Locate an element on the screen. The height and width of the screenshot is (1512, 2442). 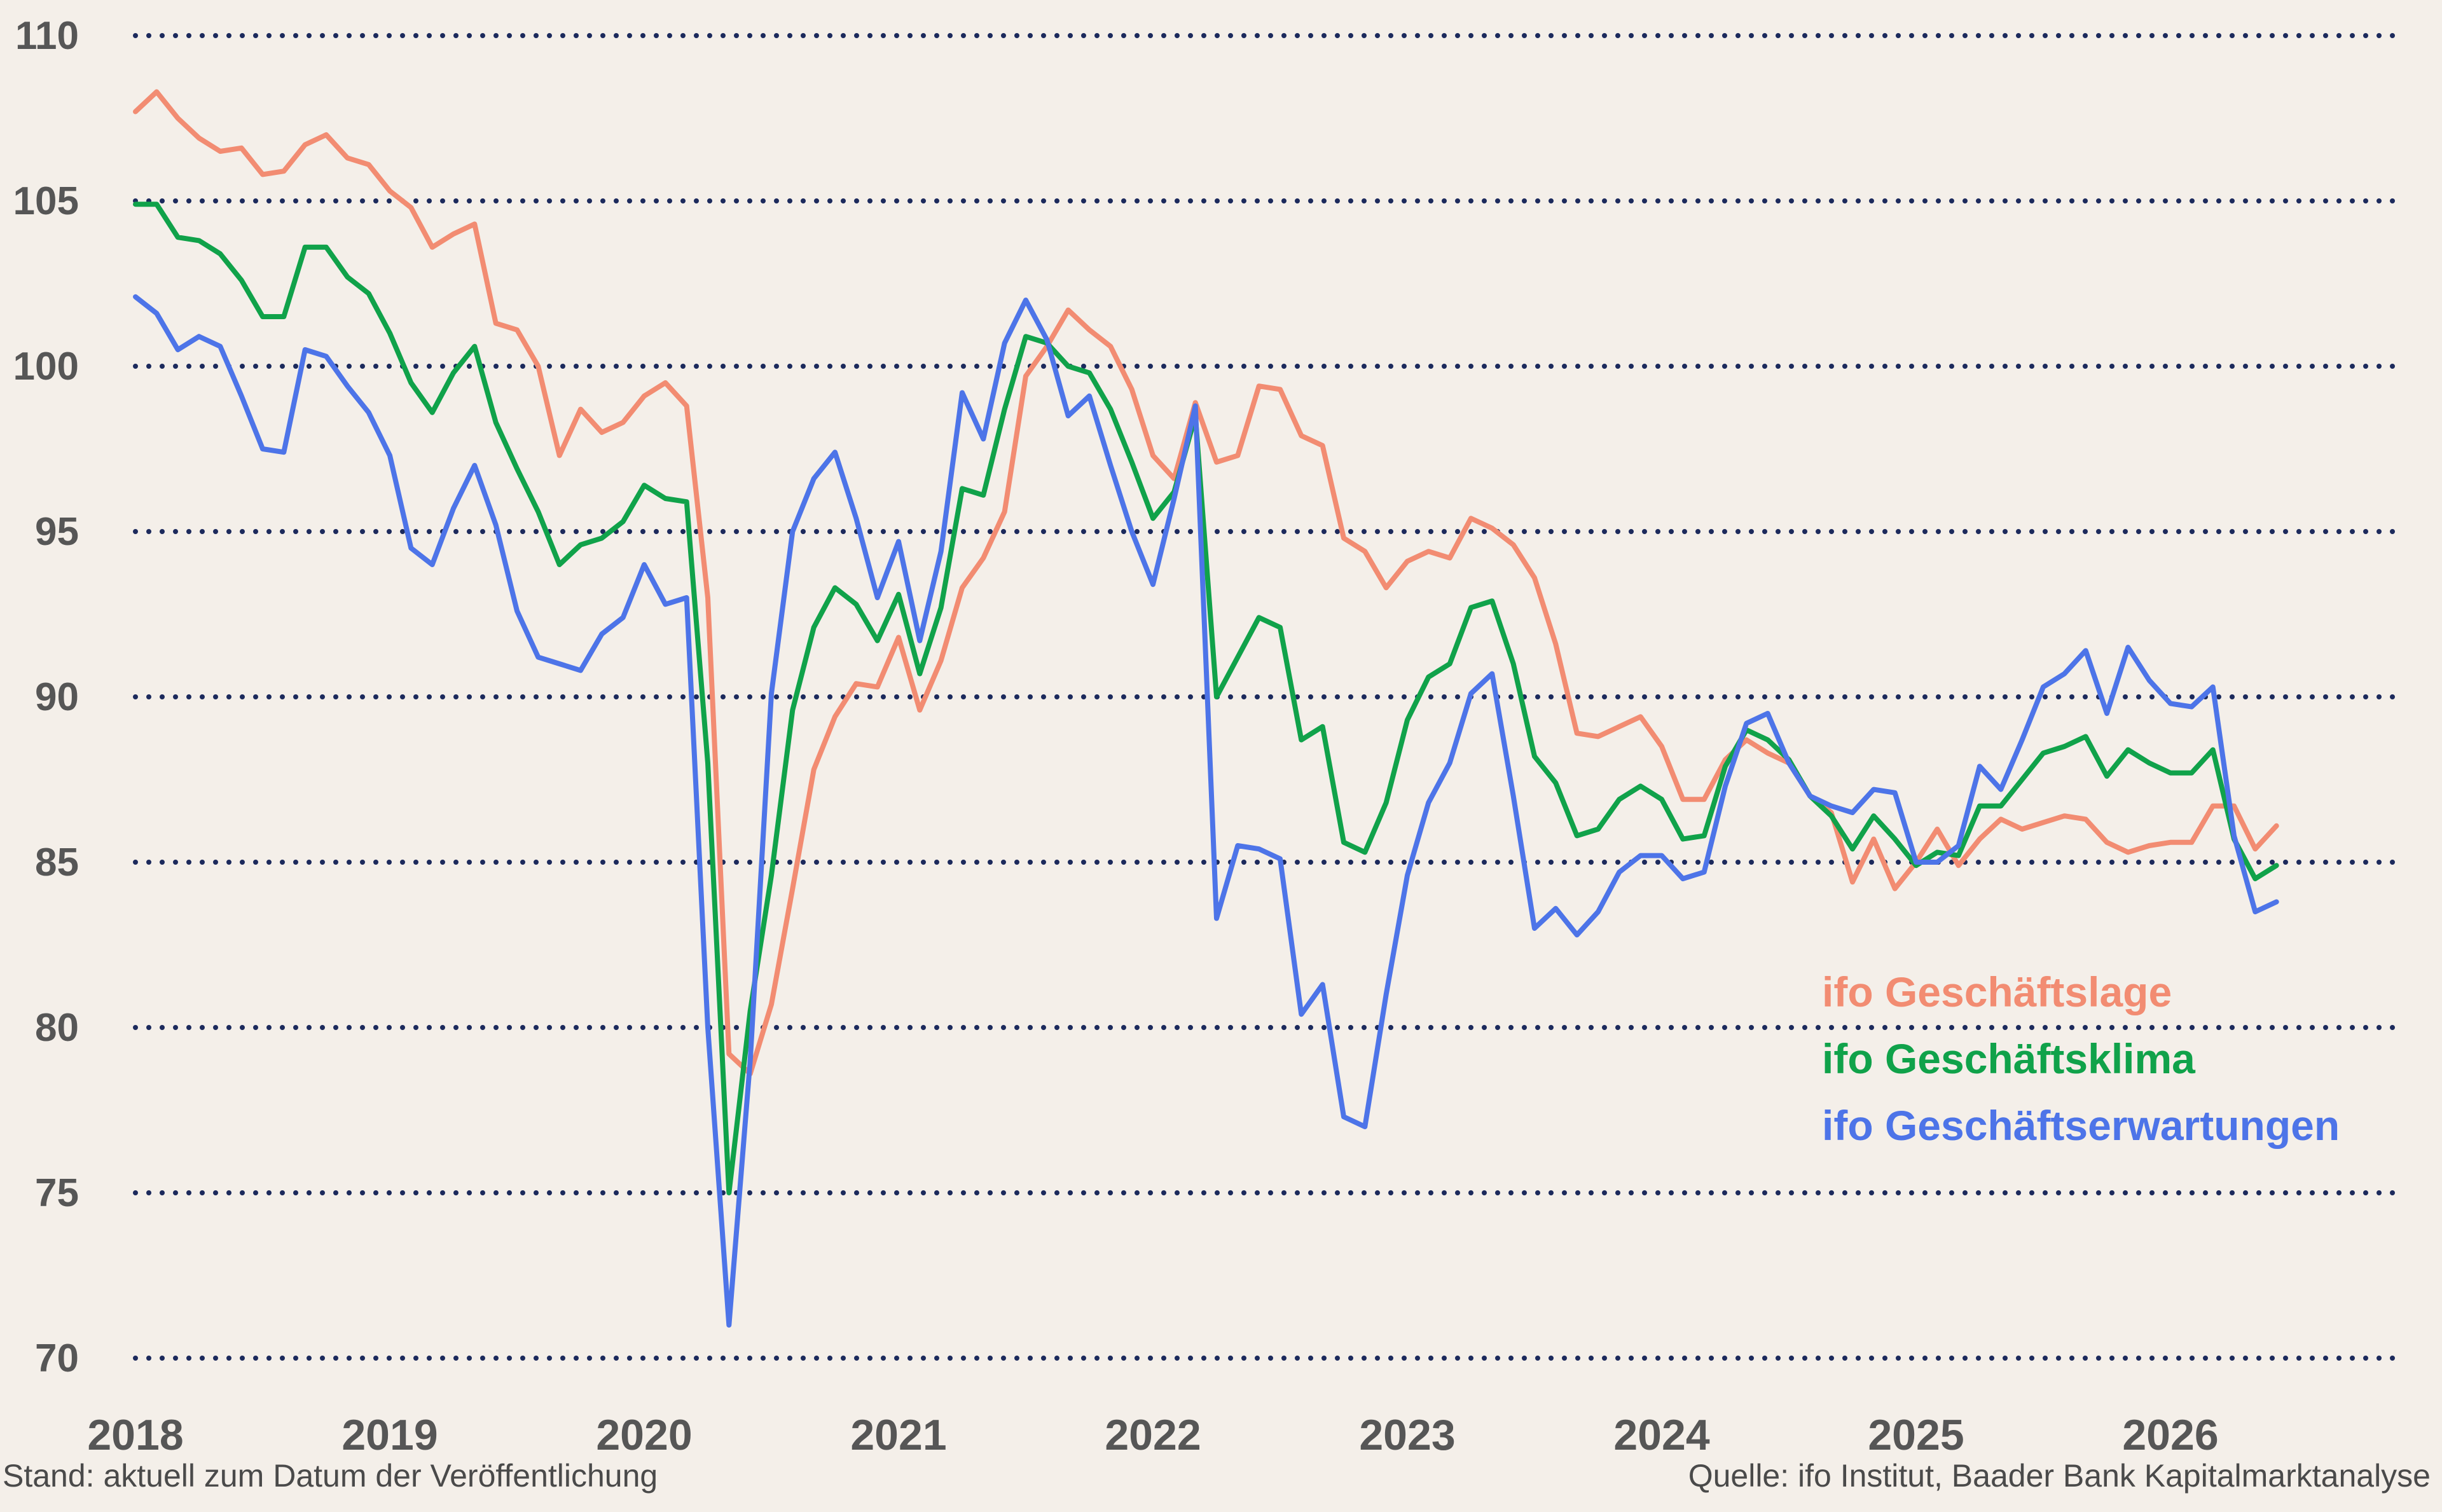
x-tick-label: 2022 is located at coordinates (1153, 1435).